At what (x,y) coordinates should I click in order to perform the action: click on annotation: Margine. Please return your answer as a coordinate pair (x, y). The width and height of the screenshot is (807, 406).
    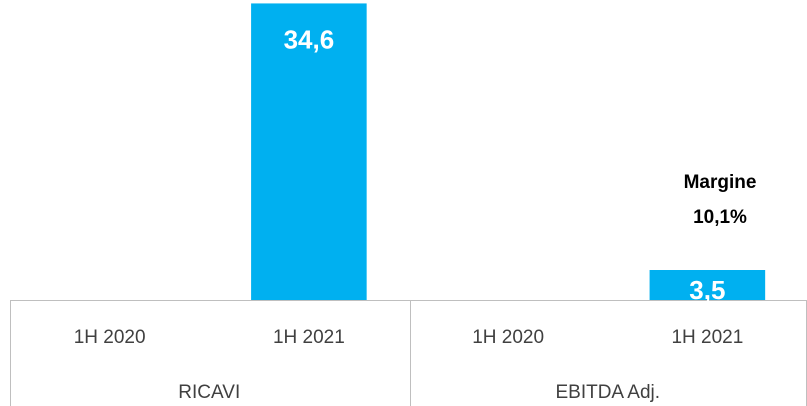
    Looking at the image, I should click on (720, 182).